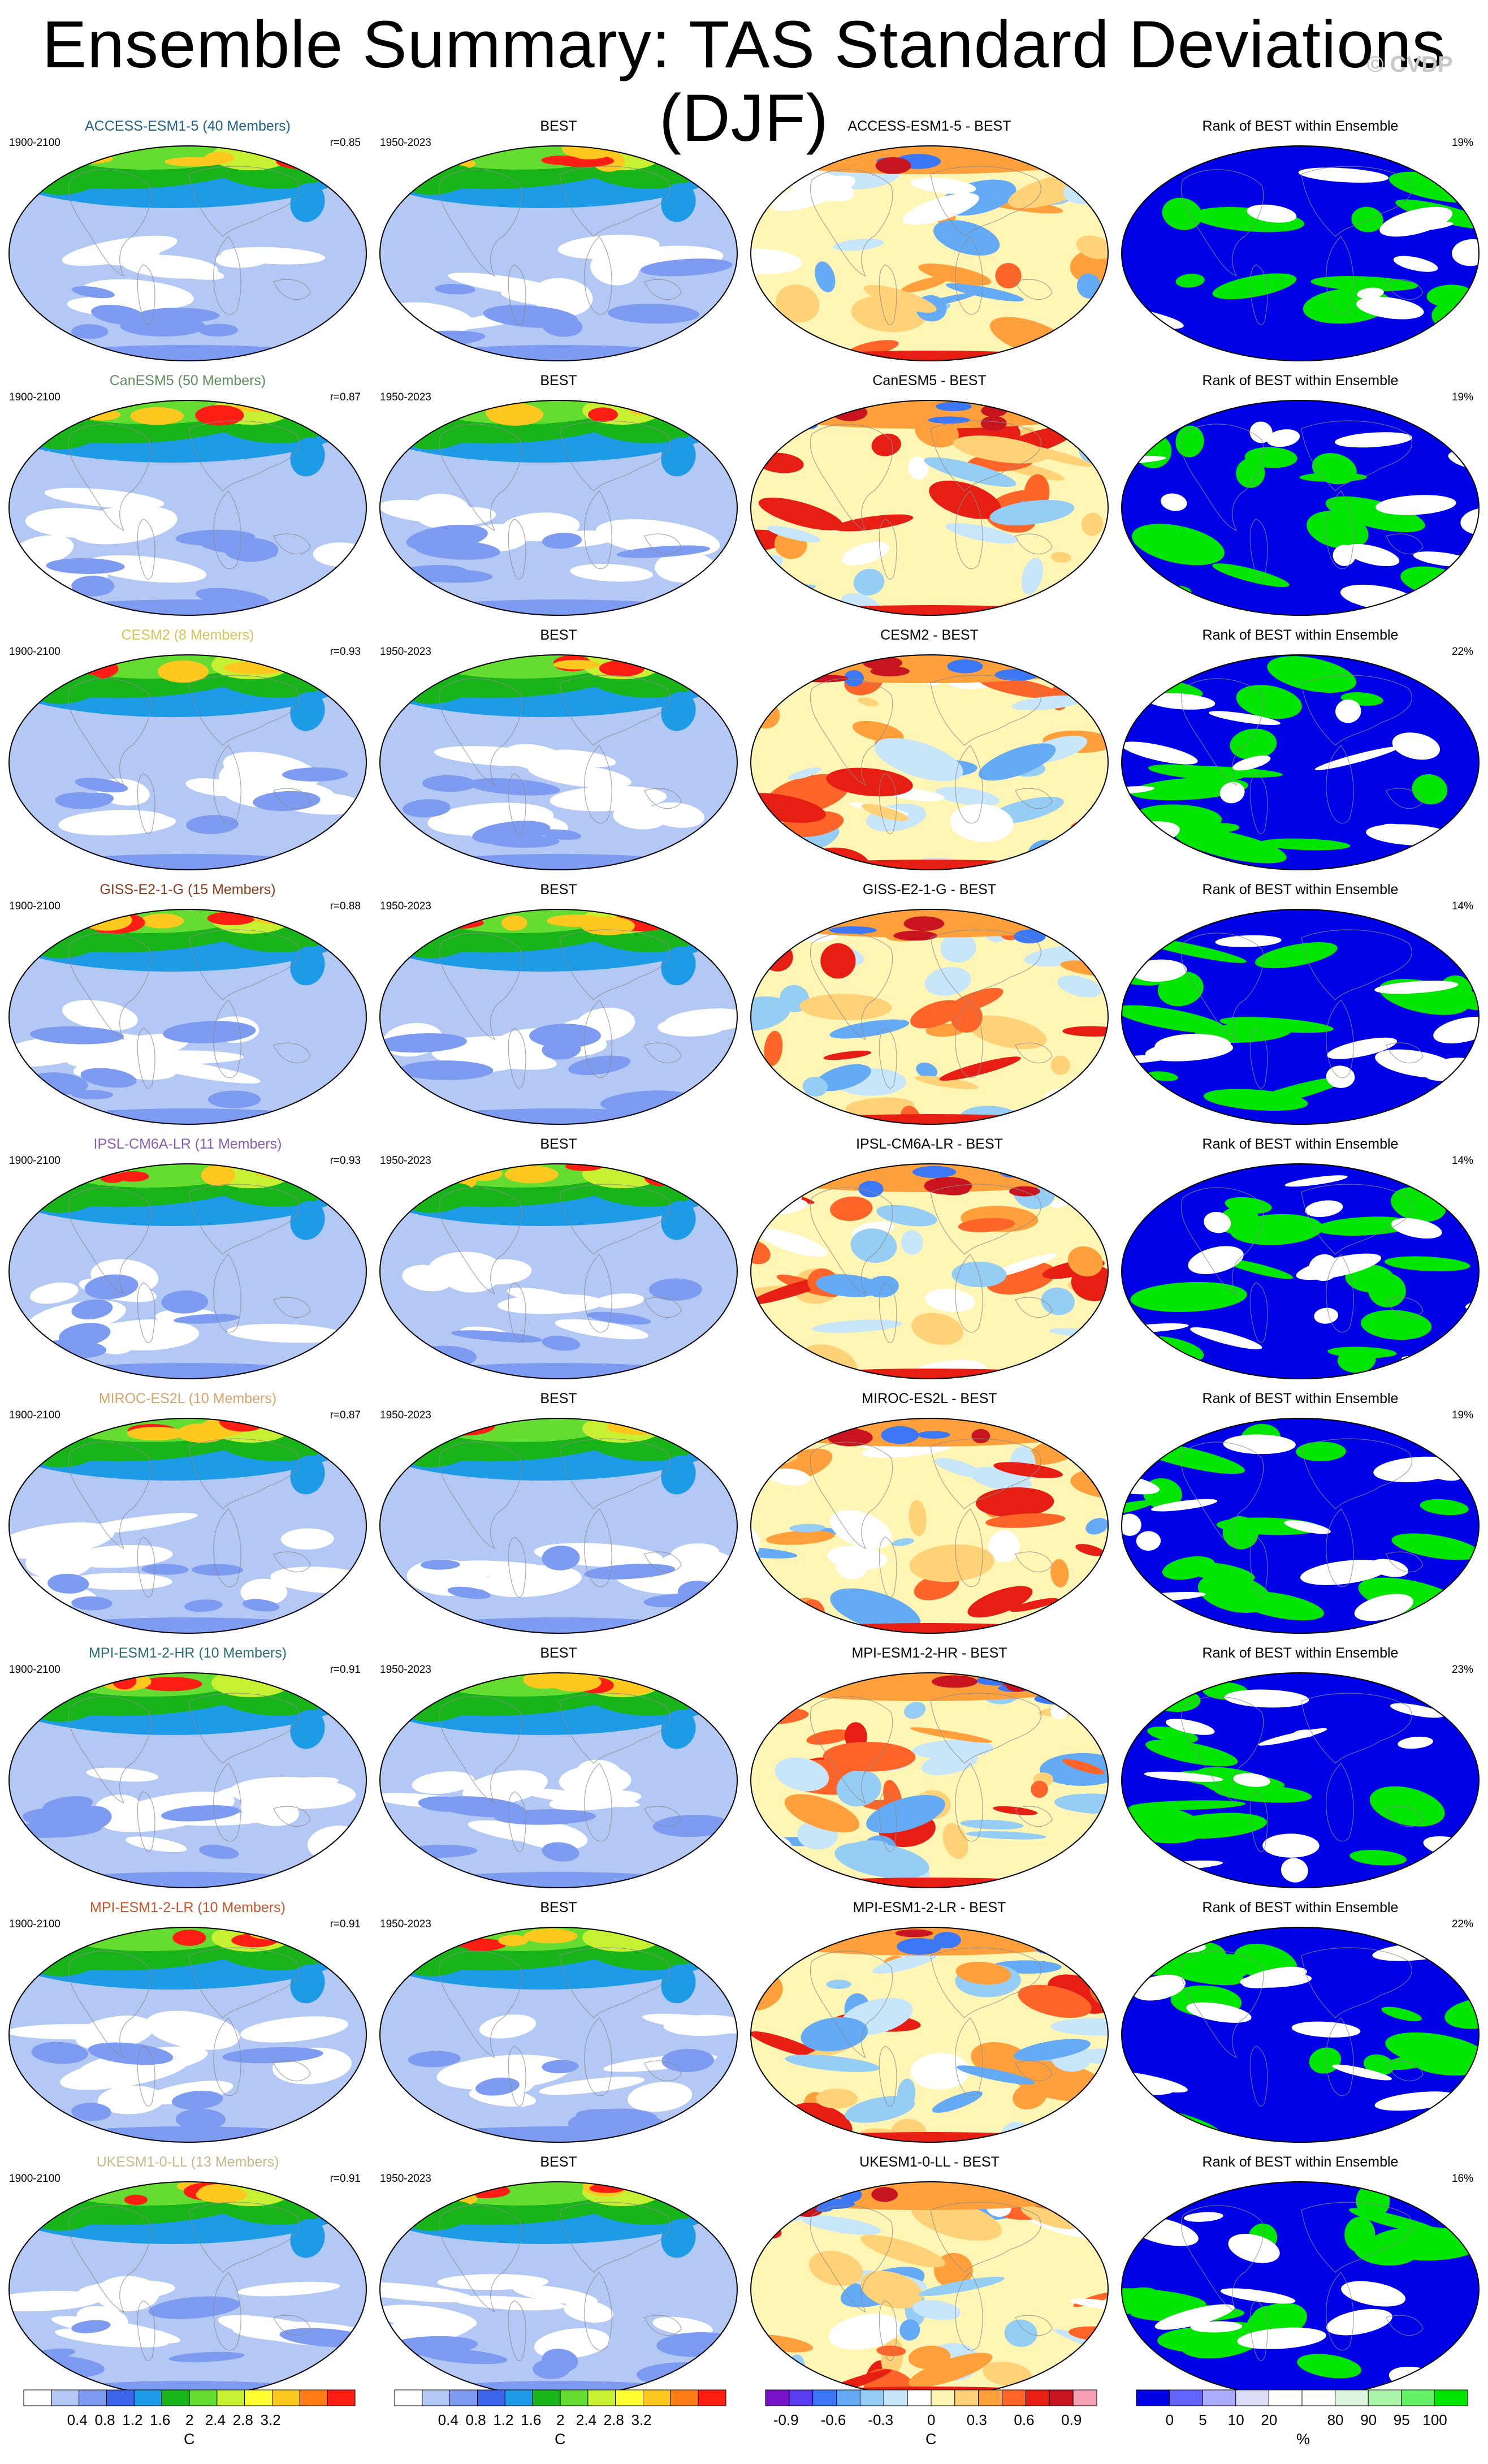 The height and width of the screenshot is (2464, 1488). I want to click on colorbar-unit: C, so click(931, 2439).